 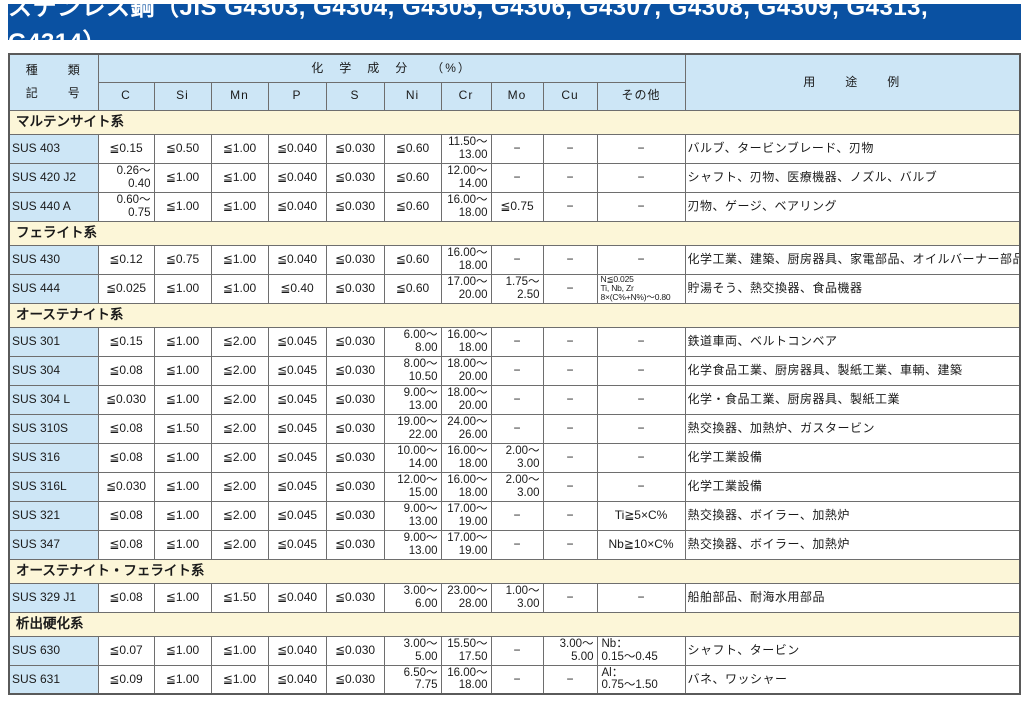 What do you see at coordinates (126, 288) in the screenshot?
I see `value-cell-c: ≦0.025` at bounding box center [126, 288].